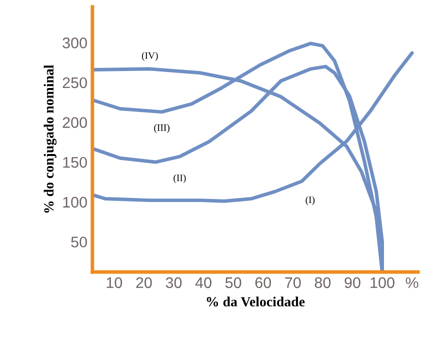 The width and height of the screenshot is (440, 340). I want to click on y-tick-label: 200, so click(74, 122).